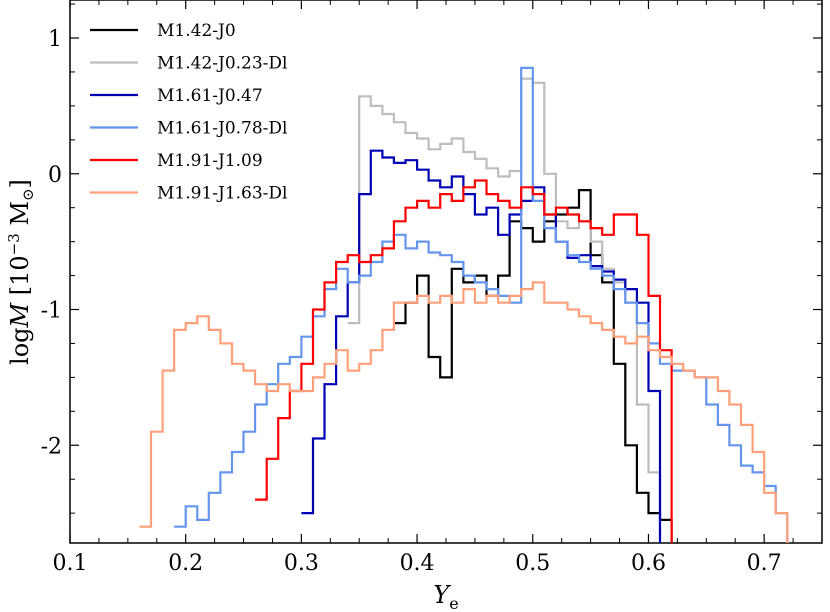  I want to click on x-axis-label: Ye, so click(445, 596).